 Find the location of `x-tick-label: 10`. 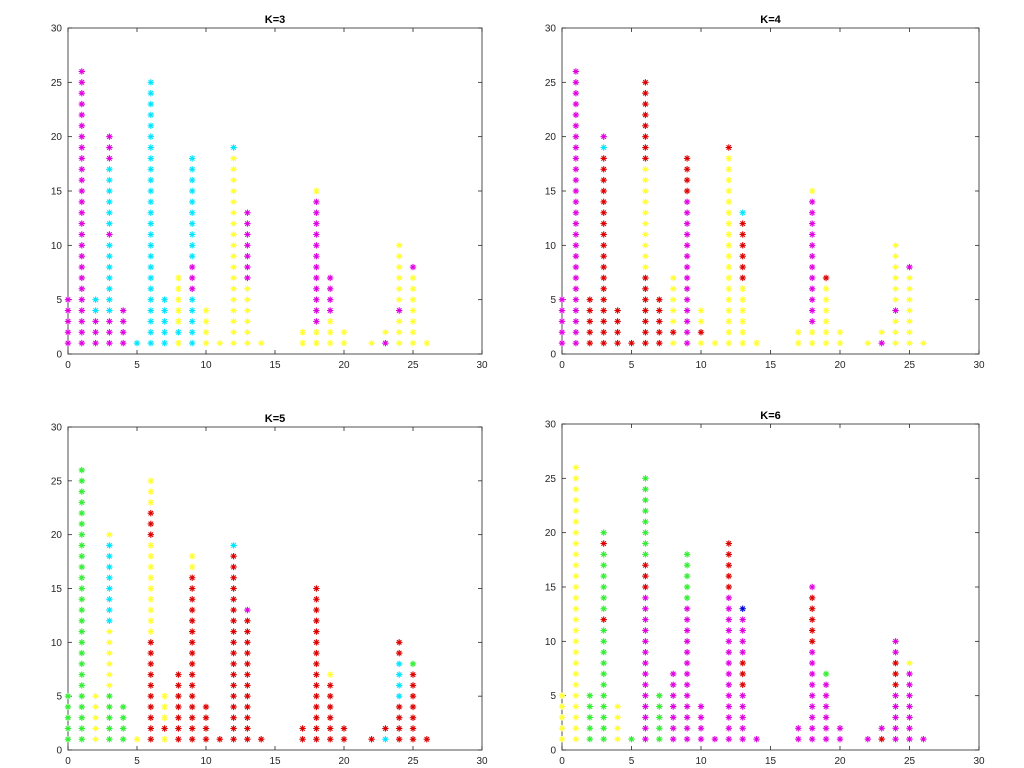

x-tick-label: 10 is located at coordinates (206, 365).